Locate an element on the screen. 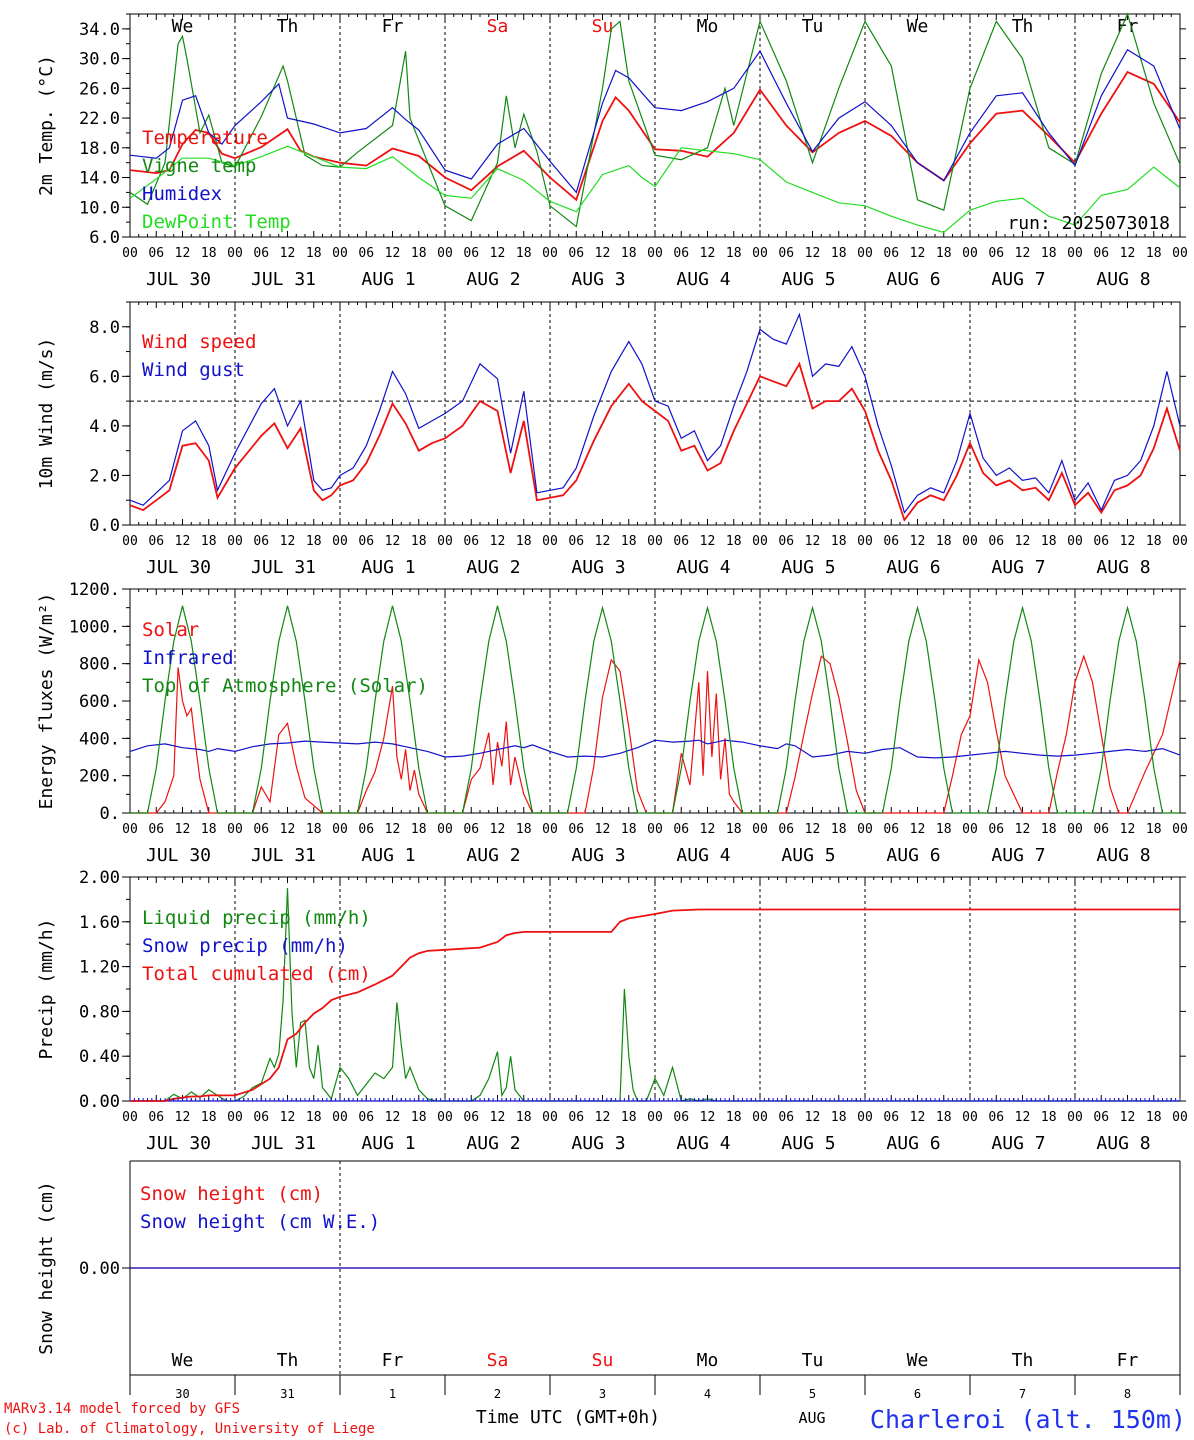 This screenshot has height=1440, width=1194. x-date-label: AUG 2 is located at coordinates (493, 567).